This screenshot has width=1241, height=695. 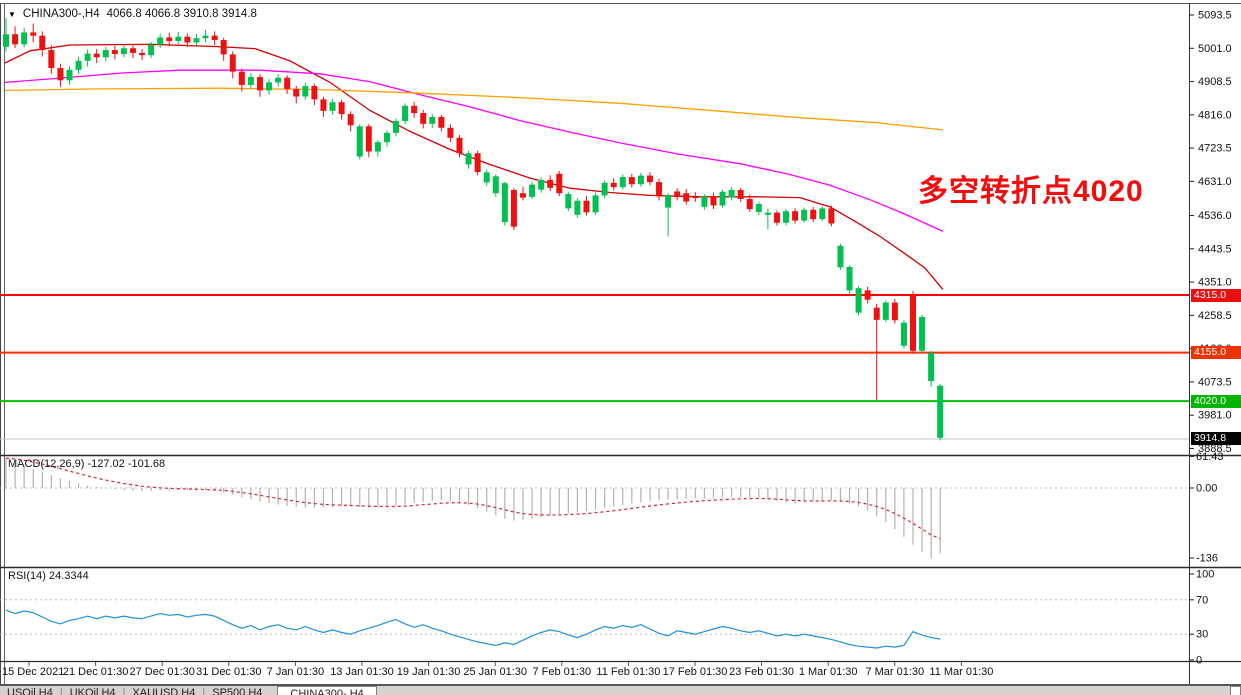 What do you see at coordinates (164, 691) in the screenshot?
I see `chart-tab-xauusd-h4: XAUUSD,H4` at bounding box center [164, 691].